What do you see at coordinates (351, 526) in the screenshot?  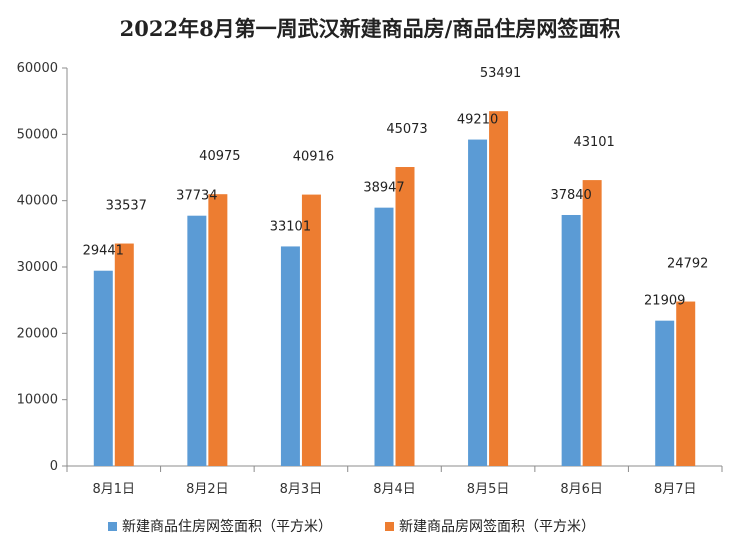 I see `legend: 新建商品住房网签面积（平方米） 新建商品房网签面积（平方米）` at bounding box center [351, 526].